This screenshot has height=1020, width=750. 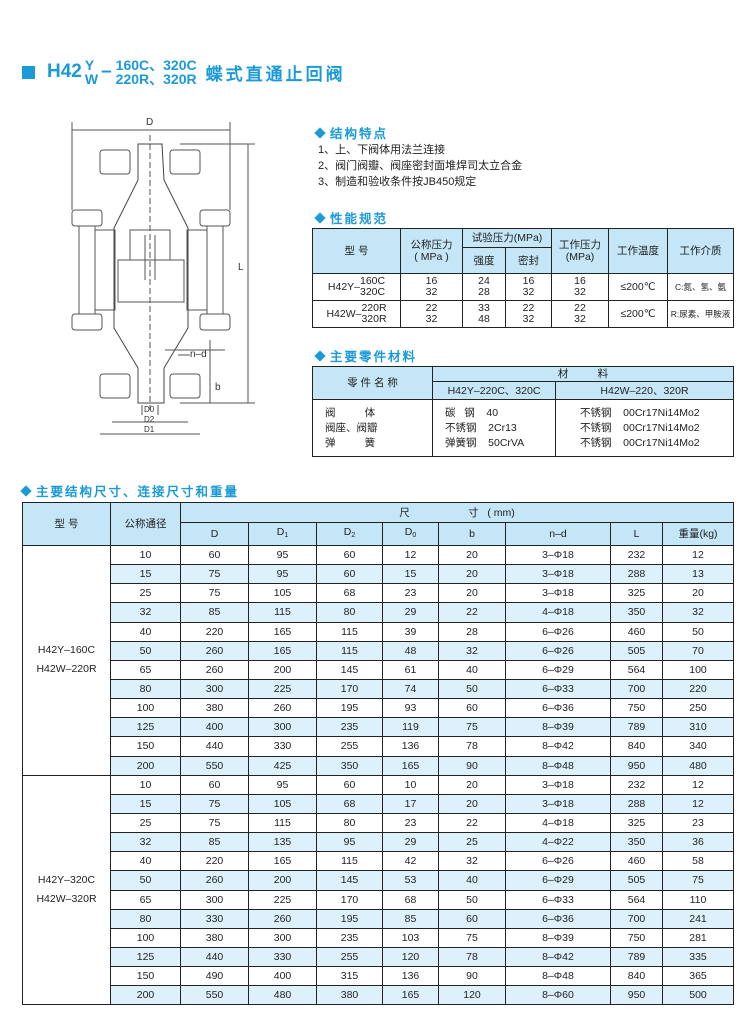 I want to click on table-cell: 380, so click(x=214, y=937).